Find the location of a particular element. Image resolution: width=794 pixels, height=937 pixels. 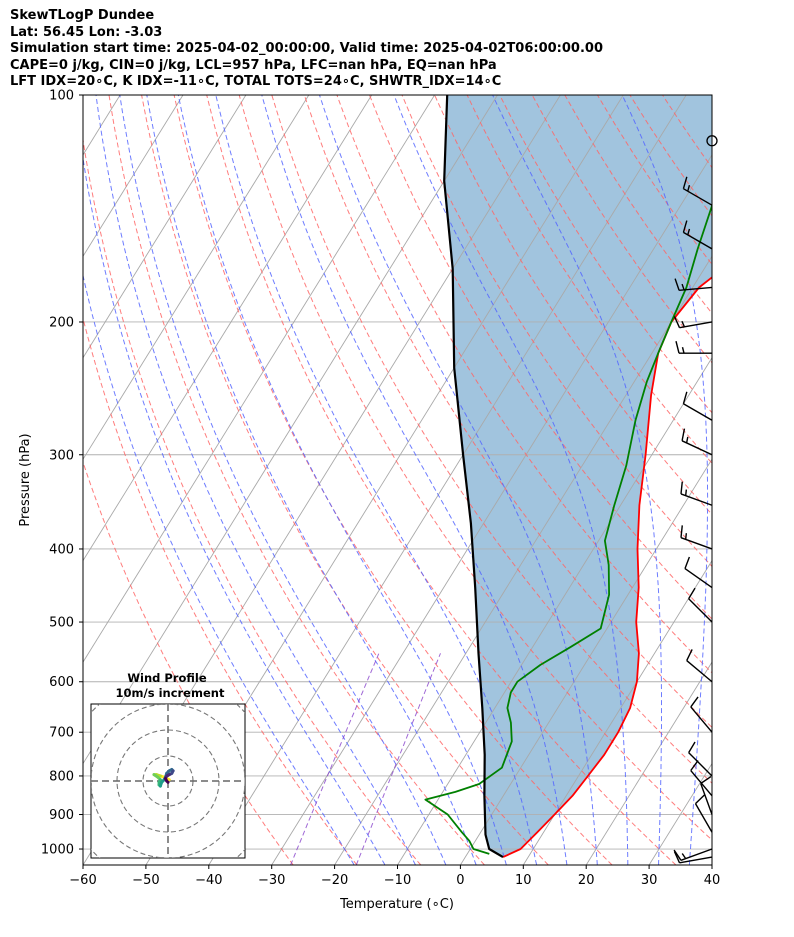

x-tick-label: −10 is located at coordinates (397, 880).